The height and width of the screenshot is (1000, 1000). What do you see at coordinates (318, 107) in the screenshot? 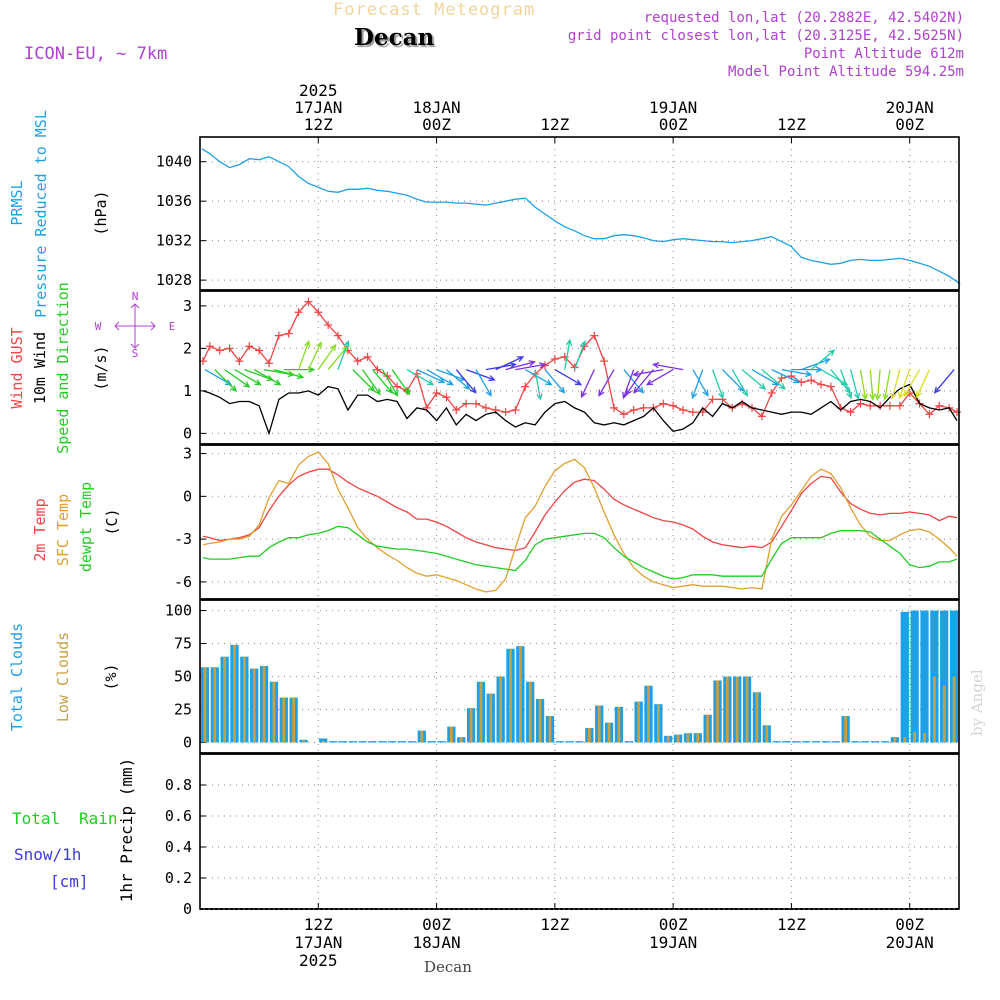
I see `top-time-label: 17JAN` at bounding box center [318, 107].